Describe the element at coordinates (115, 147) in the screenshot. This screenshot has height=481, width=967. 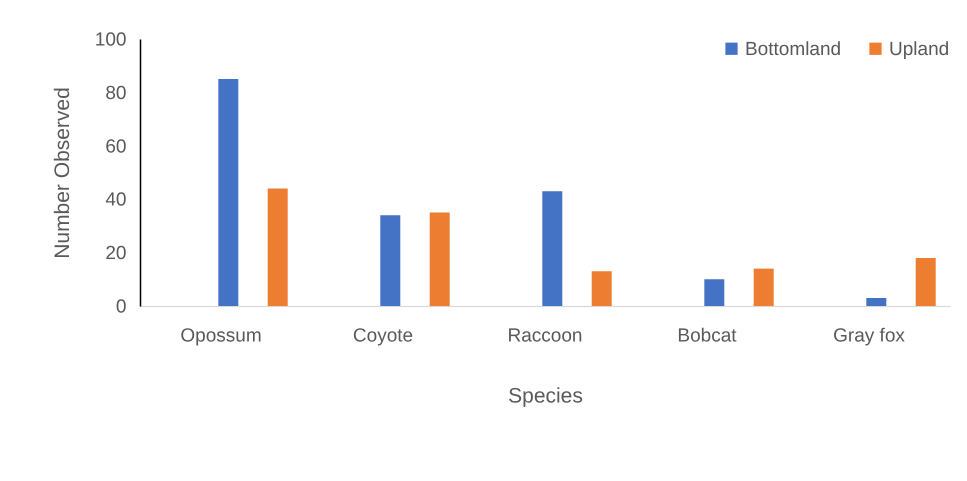
I see `y-tick-label: 60` at that location.